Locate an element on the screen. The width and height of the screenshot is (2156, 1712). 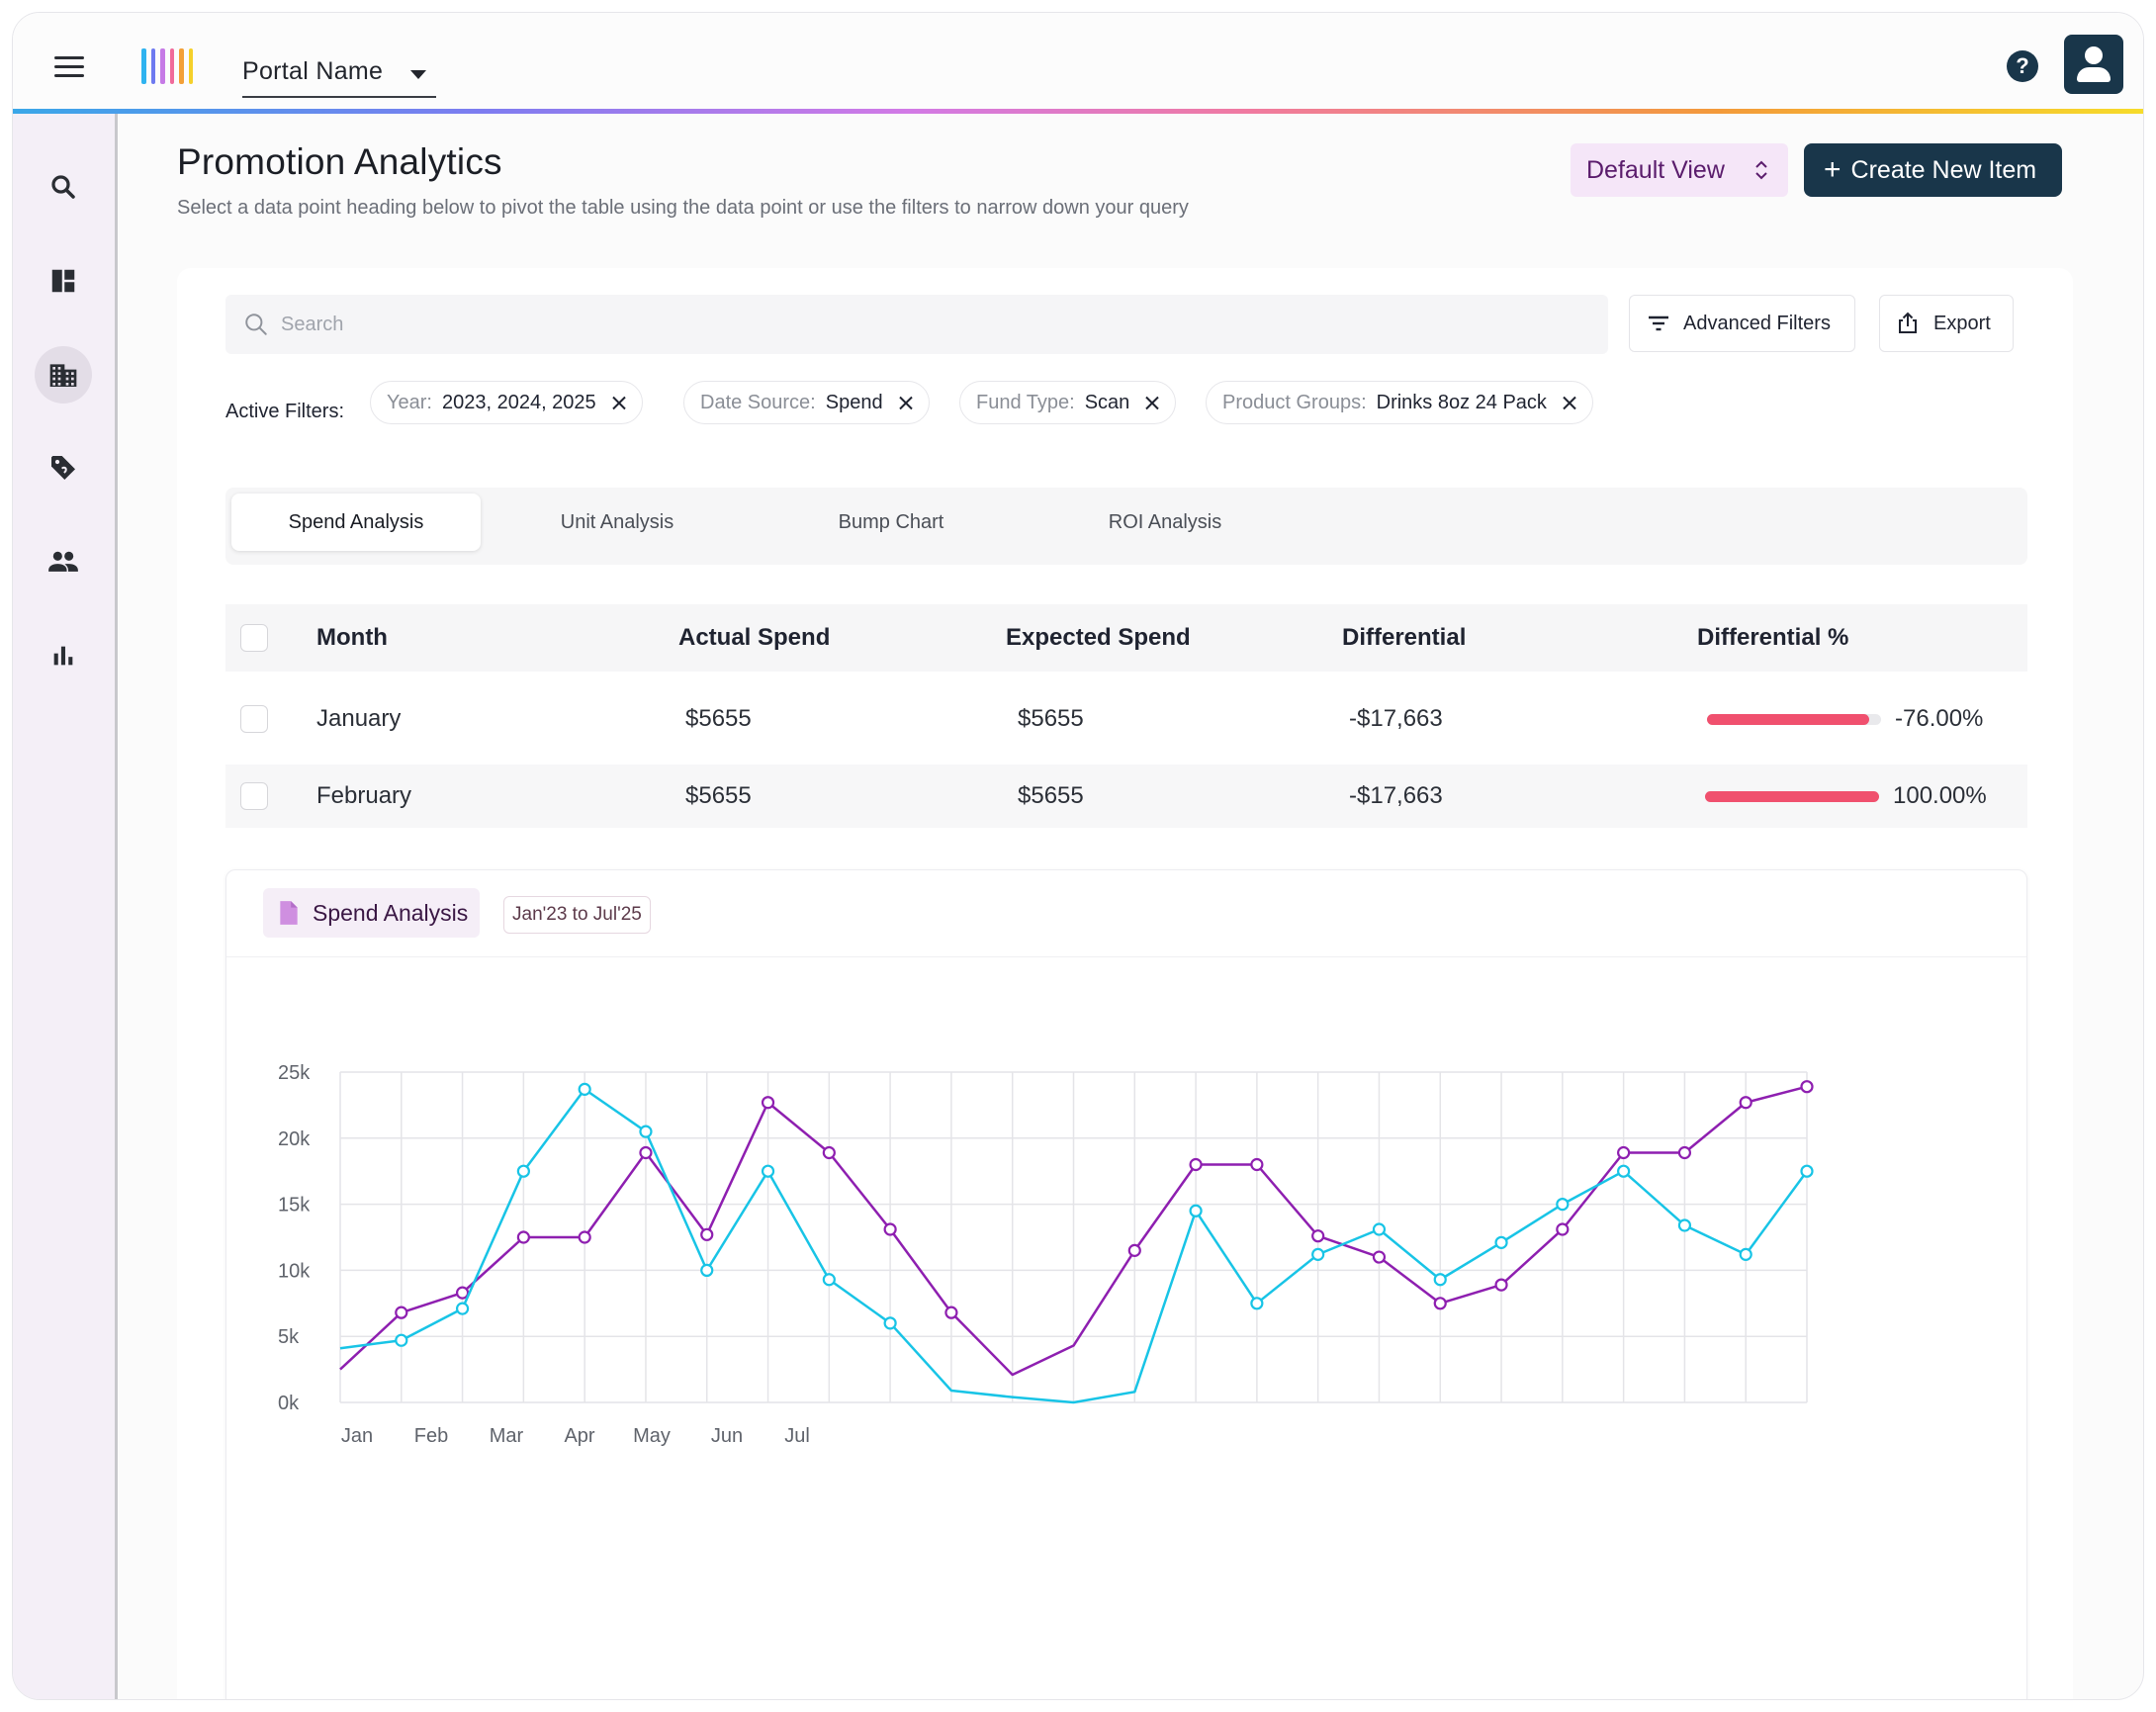
tab-spend-analysis: Spend Analysis is located at coordinates (356, 522).